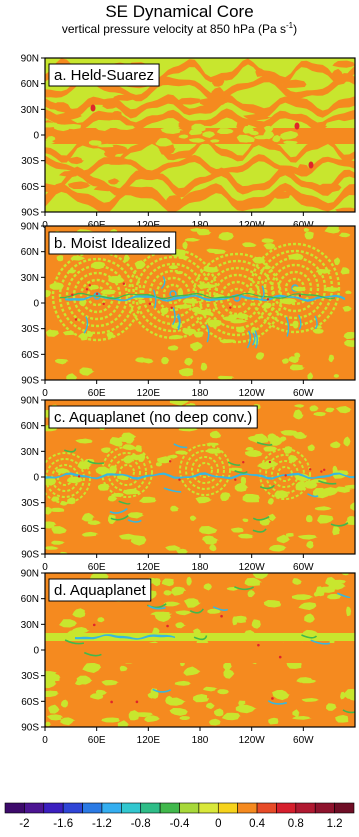 This screenshot has height=837, width=359. I want to click on colorbar-label: -0.4, so click(180, 824).